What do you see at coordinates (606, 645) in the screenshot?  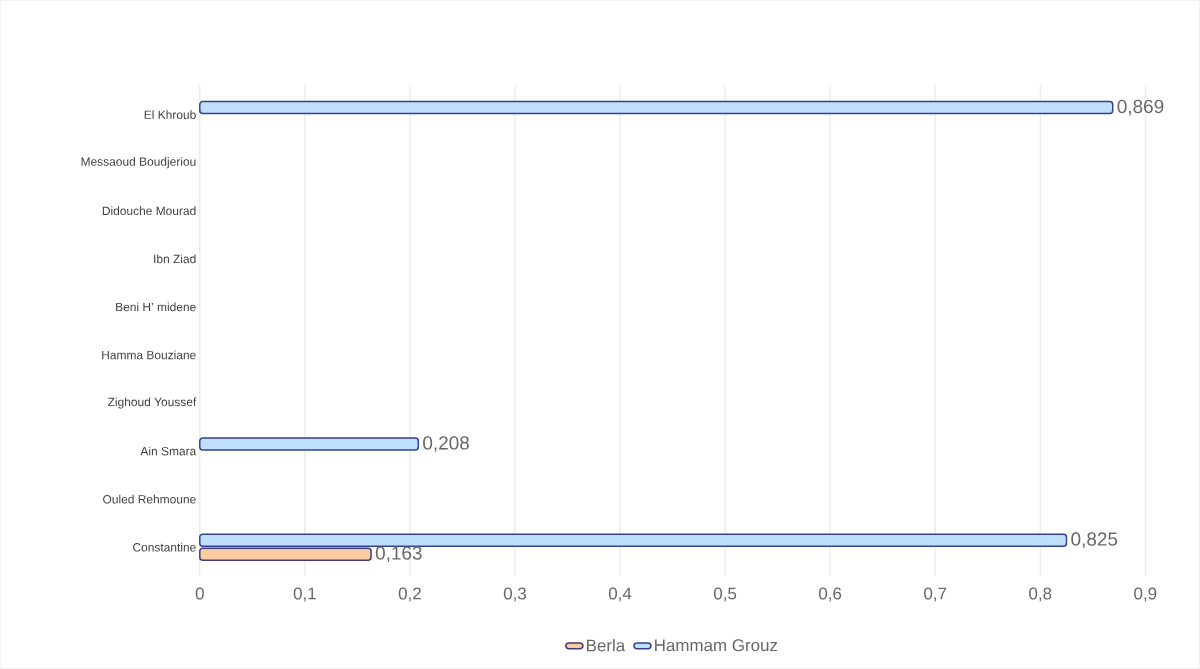 I see `legend-label: Berla` at bounding box center [606, 645].